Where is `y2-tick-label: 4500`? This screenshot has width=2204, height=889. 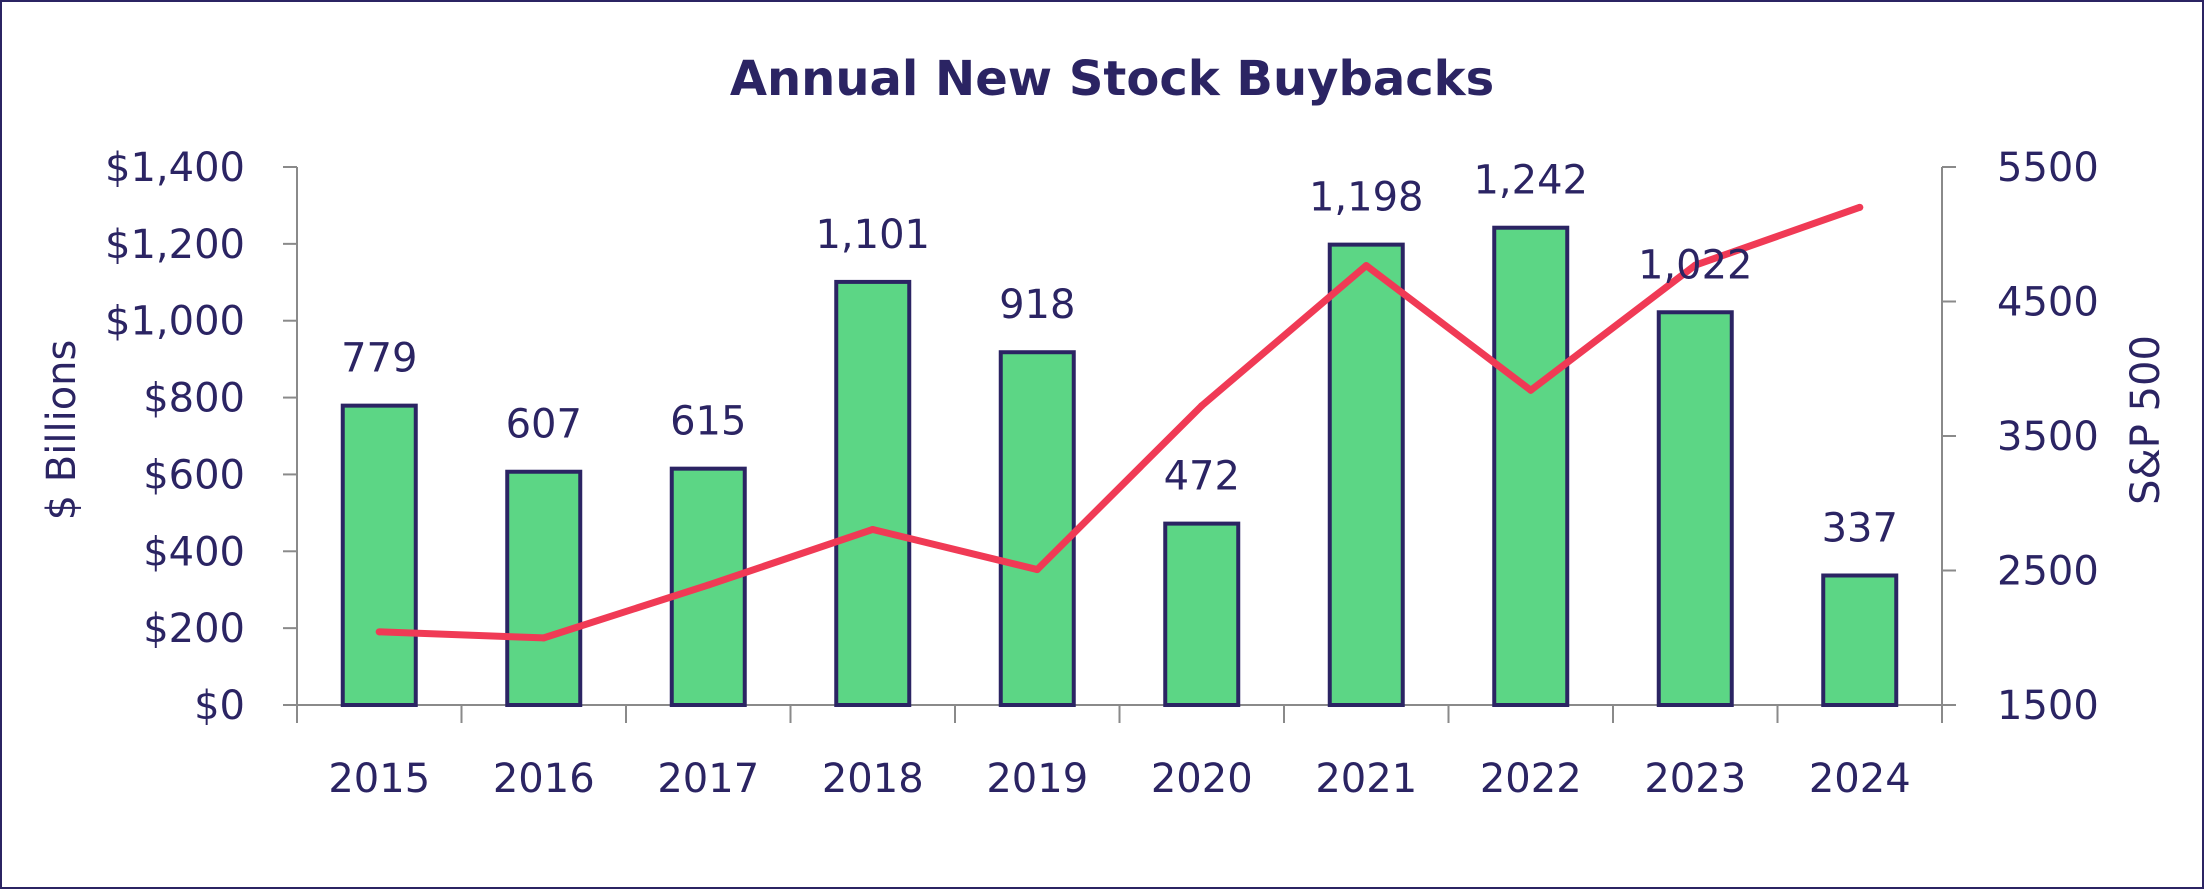 y2-tick-label: 4500 is located at coordinates (2048, 303).